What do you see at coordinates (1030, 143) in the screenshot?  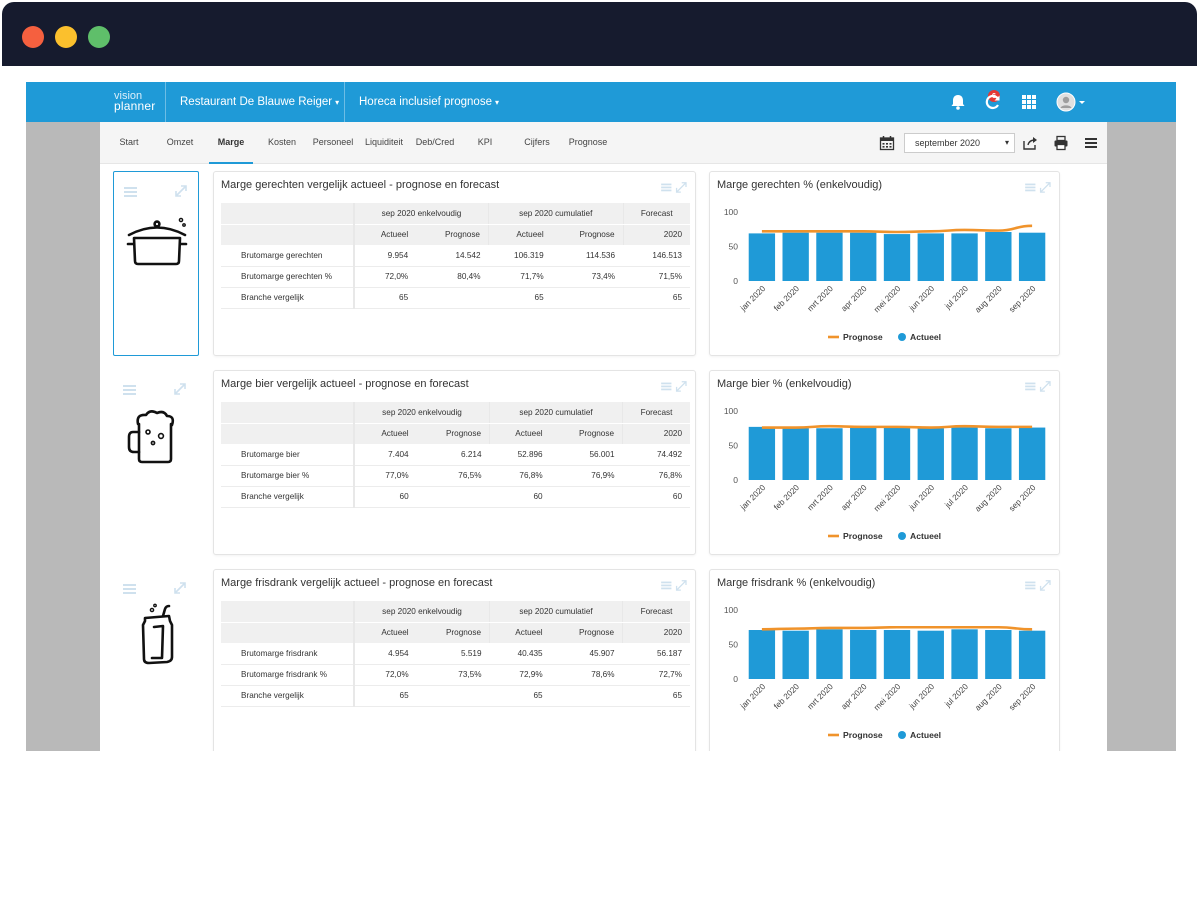 I see `share-export-icon` at bounding box center [1030, 143].